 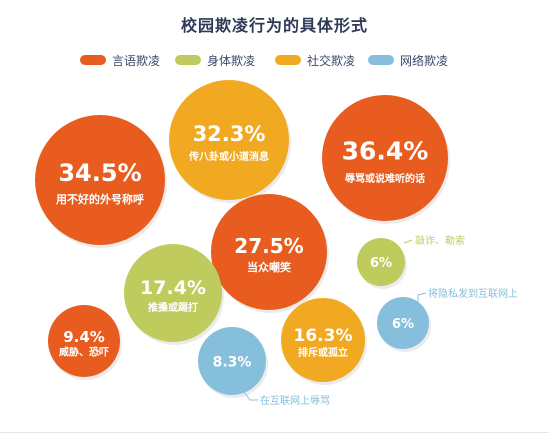 I want to click on bubble-label-7: 将隐私发到互联网上, so click(x=473, y=293).